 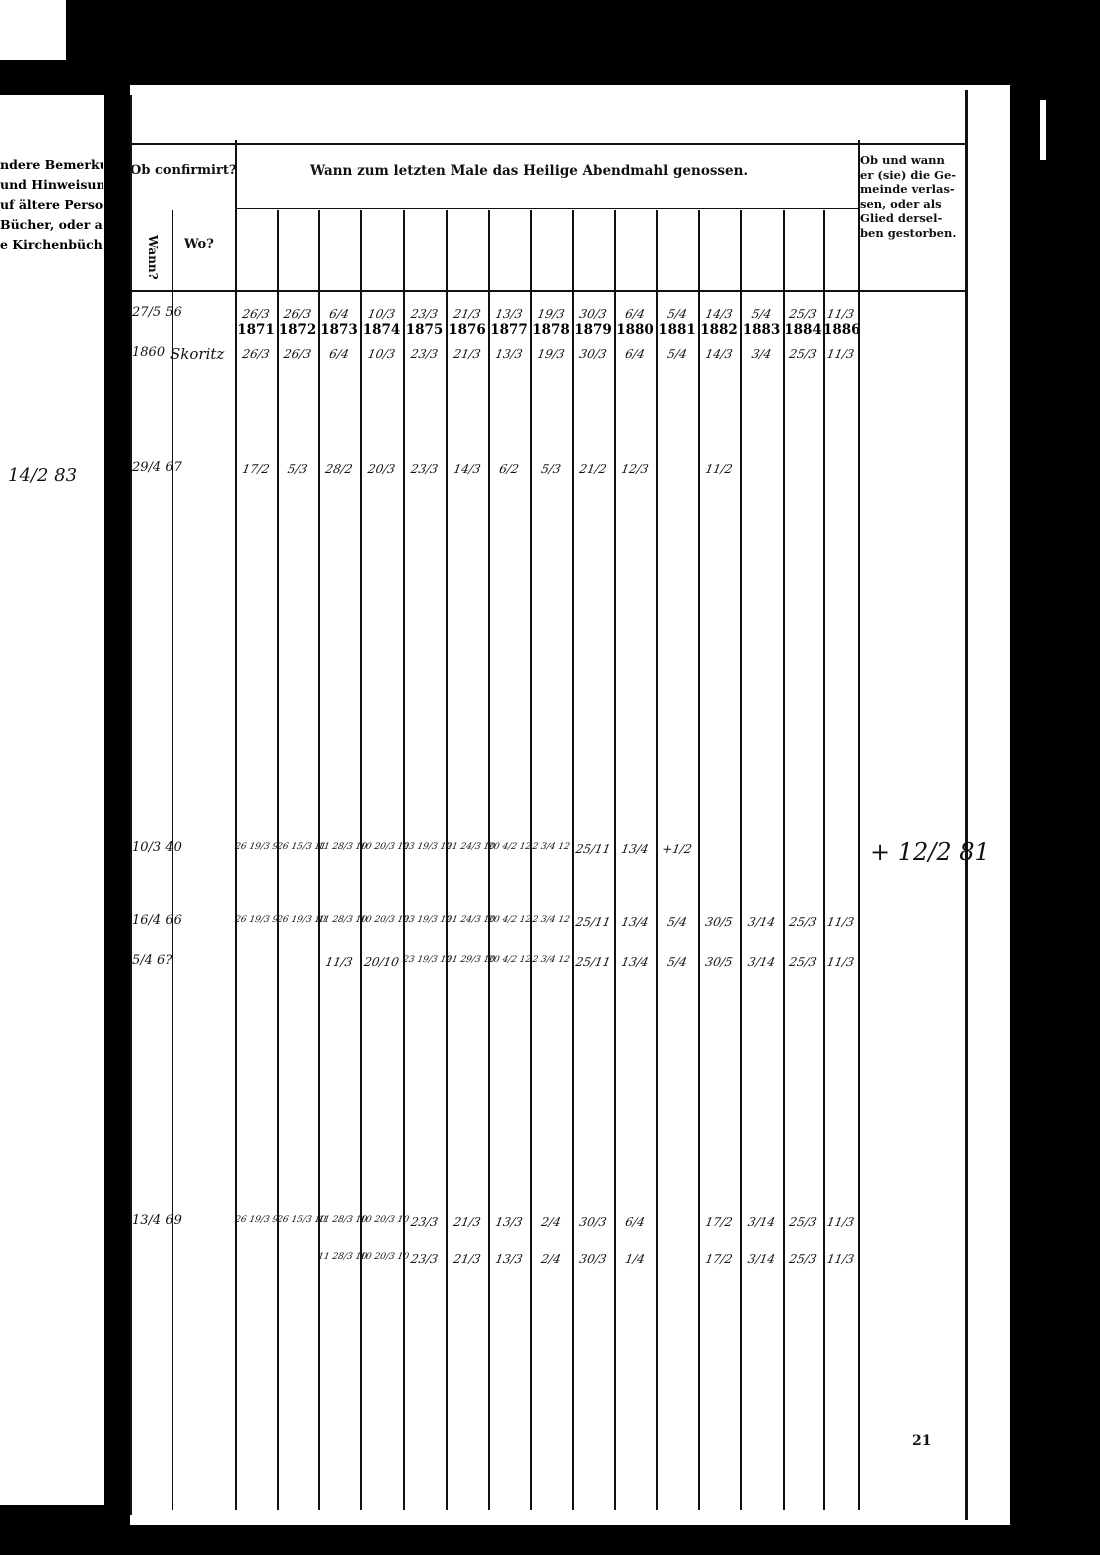 I want to click on left-line: und Hinweisun-, so click(x=51, y=184).